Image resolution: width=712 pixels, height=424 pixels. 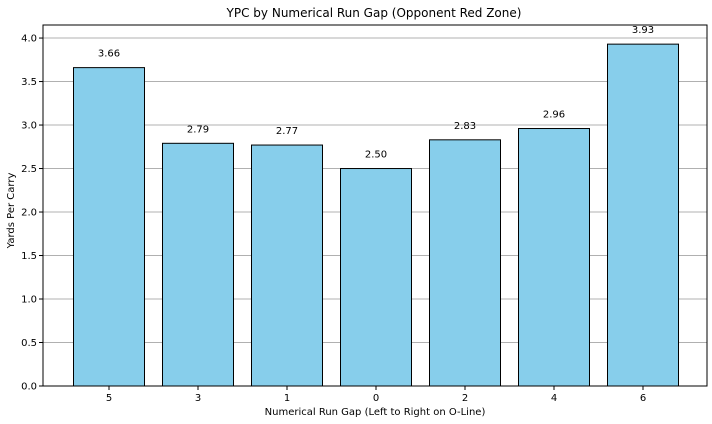 I want to click on y-axis-label: Yards Per Carry, so click(x=11, y=211).